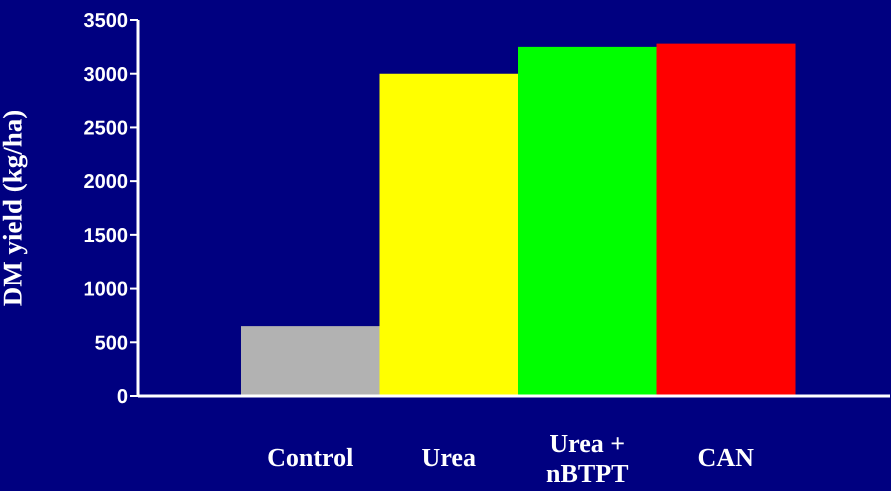  I want to click on y-axis-title: DM yield (kg/ha), so click(14, 208).